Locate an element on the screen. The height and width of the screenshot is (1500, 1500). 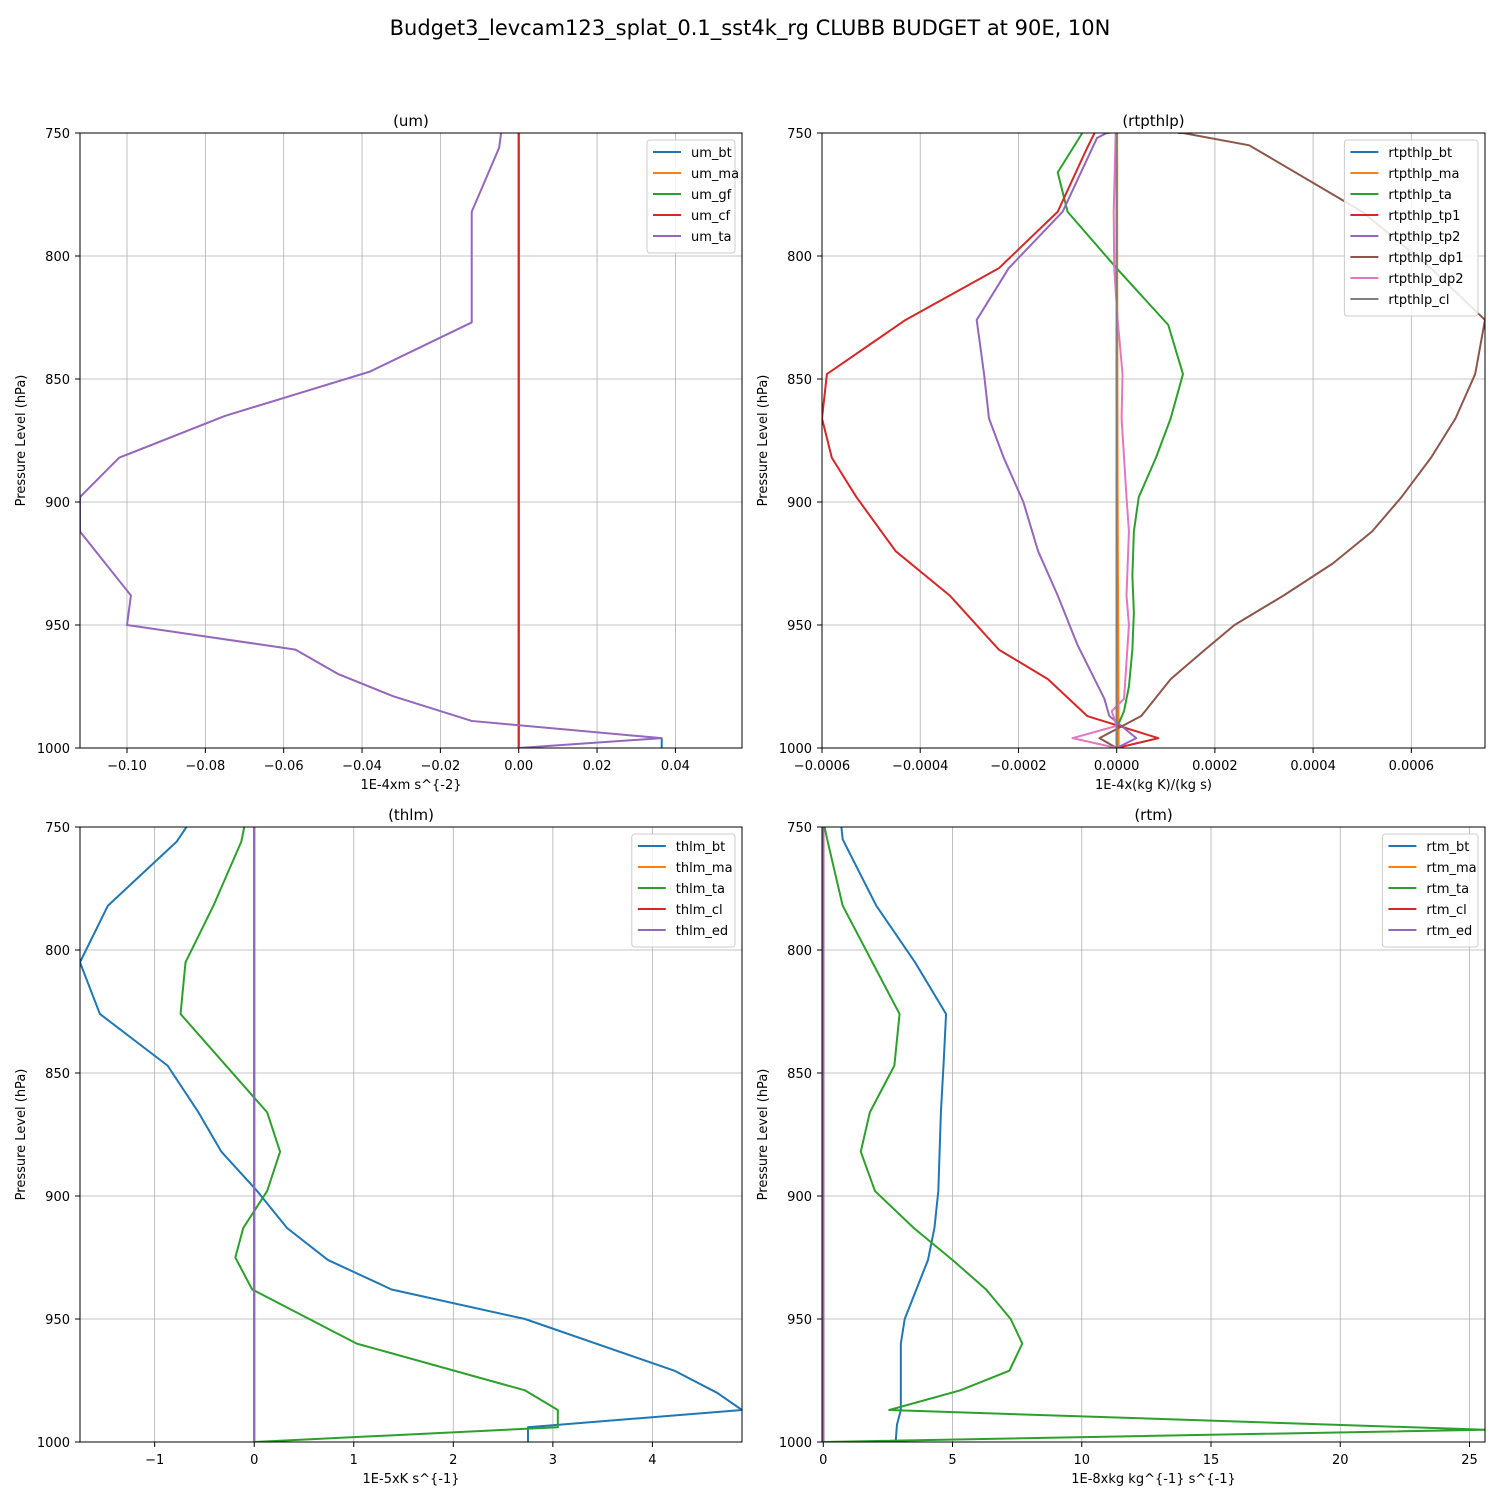
legend-label-rtpthlp_tp1: rtpthlp_tp1 is located at coordinates (1424, 216).